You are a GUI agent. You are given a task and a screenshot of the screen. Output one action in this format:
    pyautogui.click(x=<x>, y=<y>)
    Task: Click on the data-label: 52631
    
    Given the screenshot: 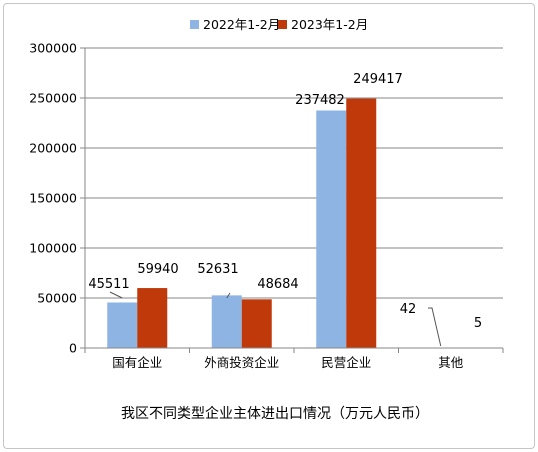 What is the action you would take?
    pyautogui.click(x=217, y=269)
    